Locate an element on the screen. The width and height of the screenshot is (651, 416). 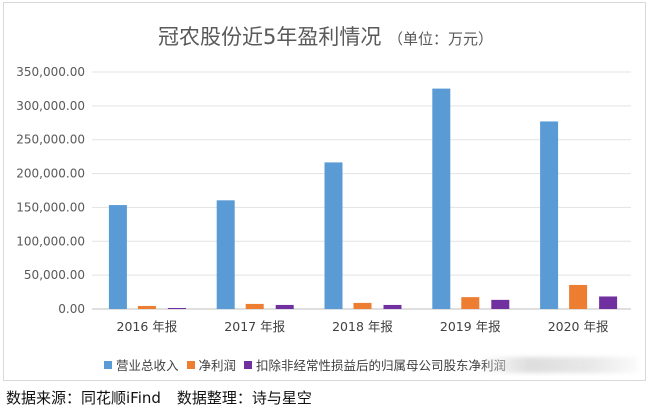
y-tick-label: 350,000.00 is located at coordinates (50, 72).